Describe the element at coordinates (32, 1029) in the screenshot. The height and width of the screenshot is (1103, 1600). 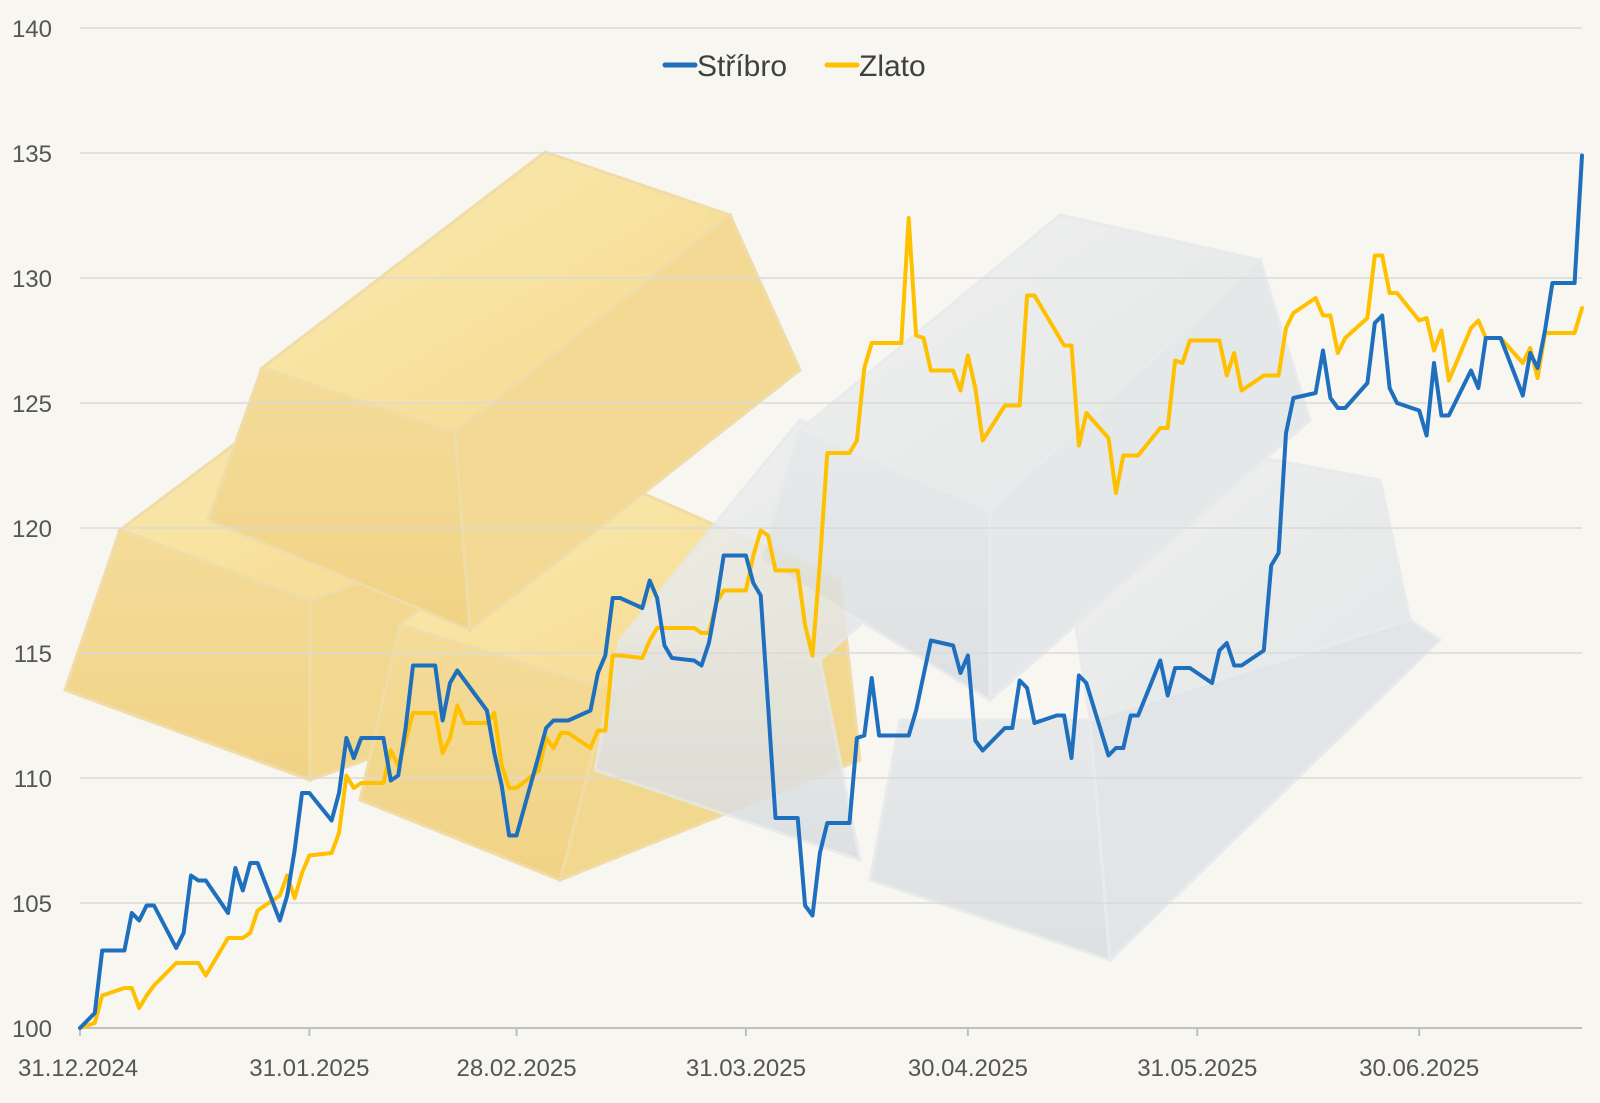
I see `y-tick-label: 100` at that location.